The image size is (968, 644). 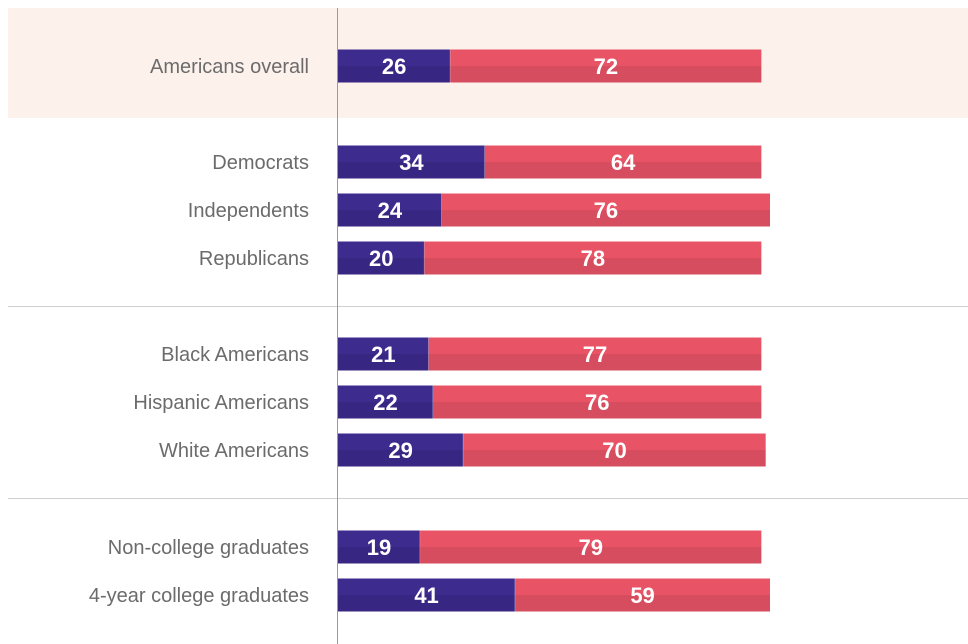 I want to click on data-label: 22, so click(x=385, y=402).